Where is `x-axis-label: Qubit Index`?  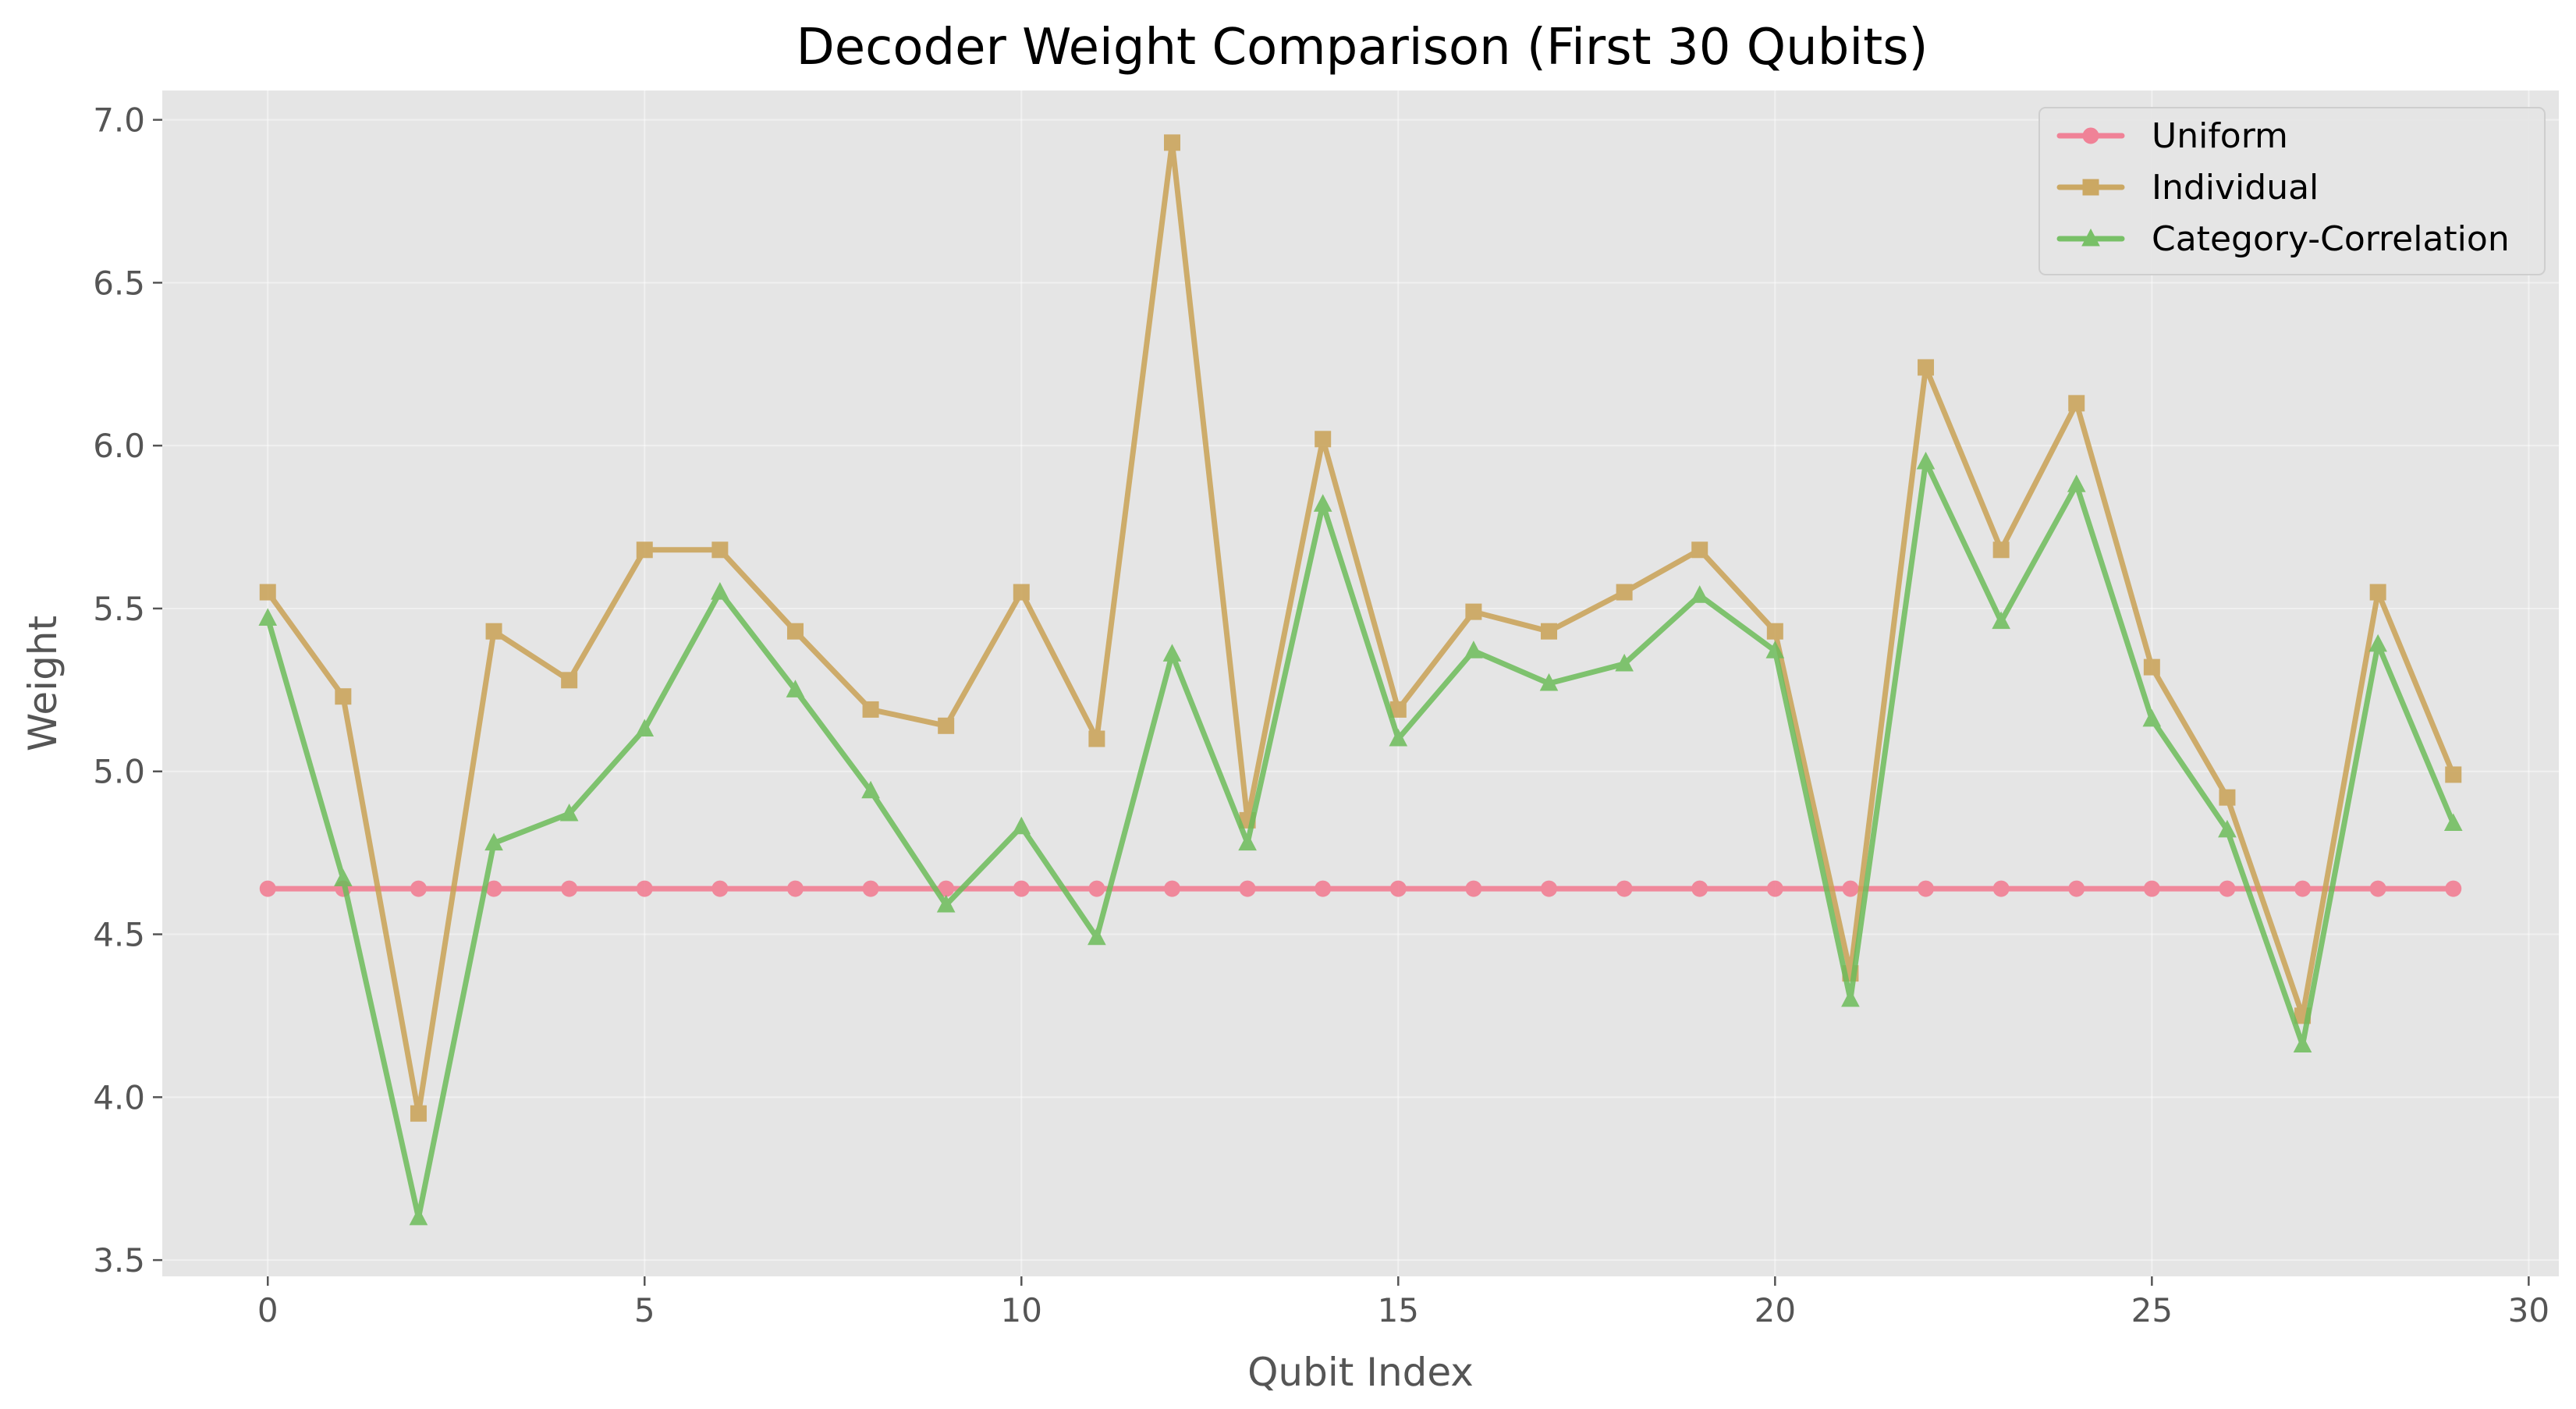 x-axis-label: Qubit Index is located at coordinates (1360, 1372).